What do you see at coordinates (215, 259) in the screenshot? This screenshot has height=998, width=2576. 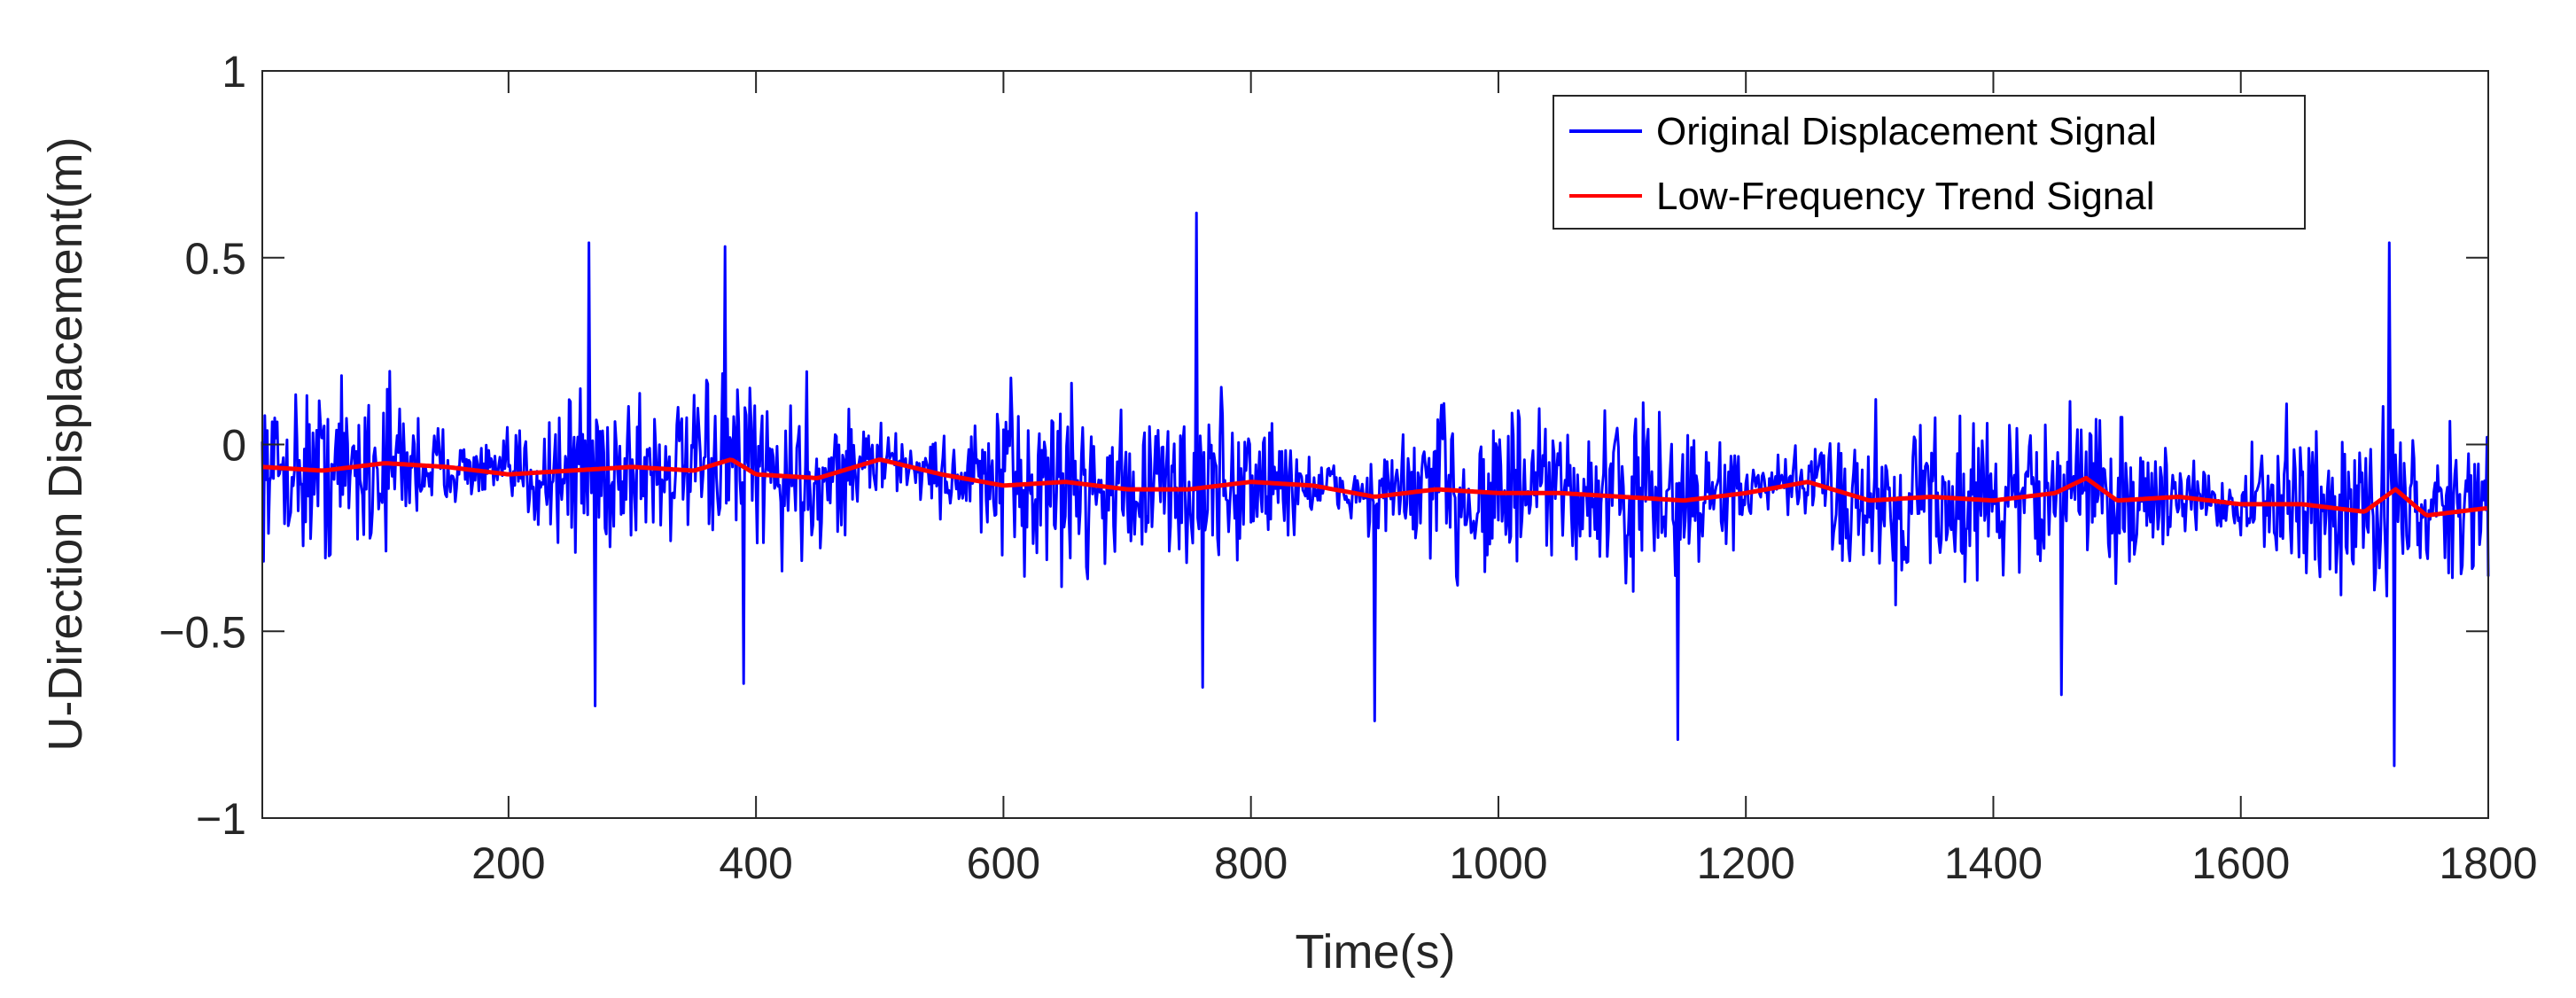 I see `y-tick-label: 0.5` at bounding box center [215, 259].